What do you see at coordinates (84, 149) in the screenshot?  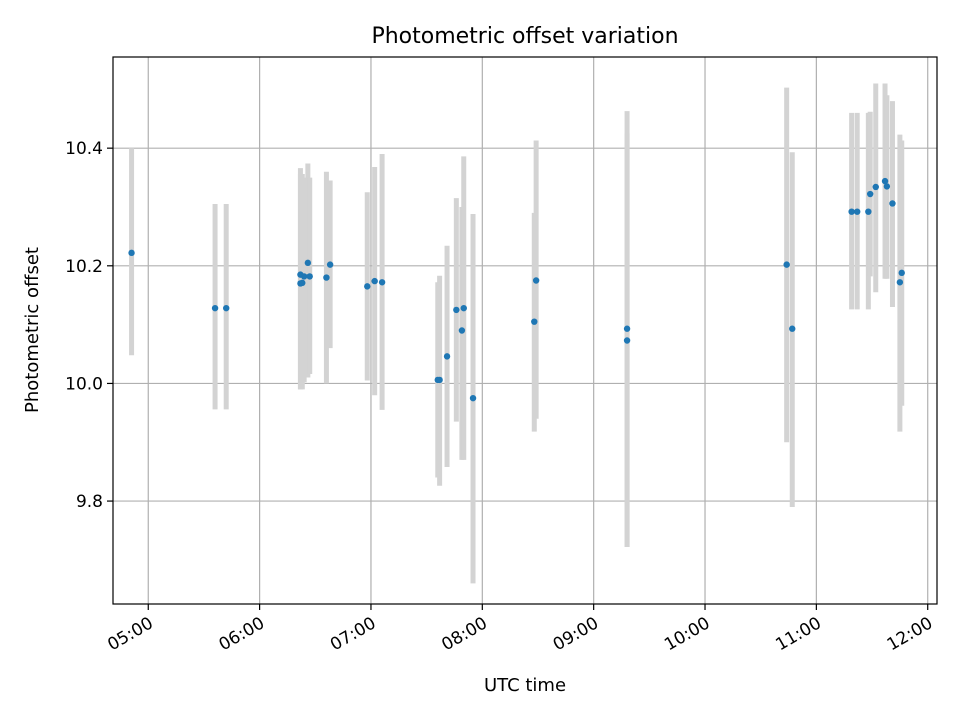 I see `y-tick-label: 10.4` at bounding box center [84, 149].